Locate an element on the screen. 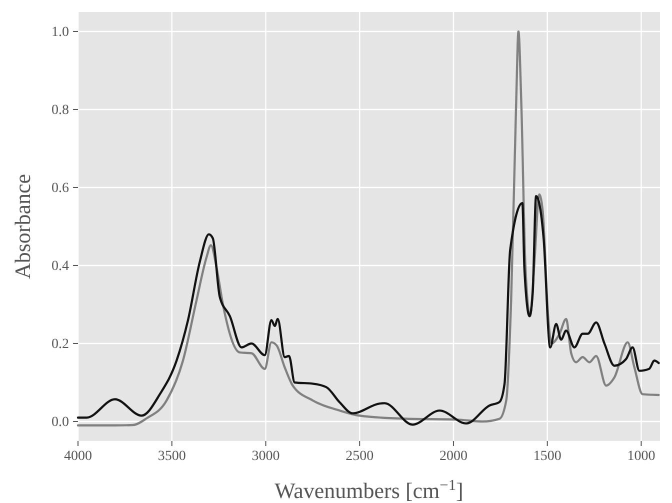 This screenshot has width=672, height=503. x-tick-label: 2000 is located at coordinates (453, 456).